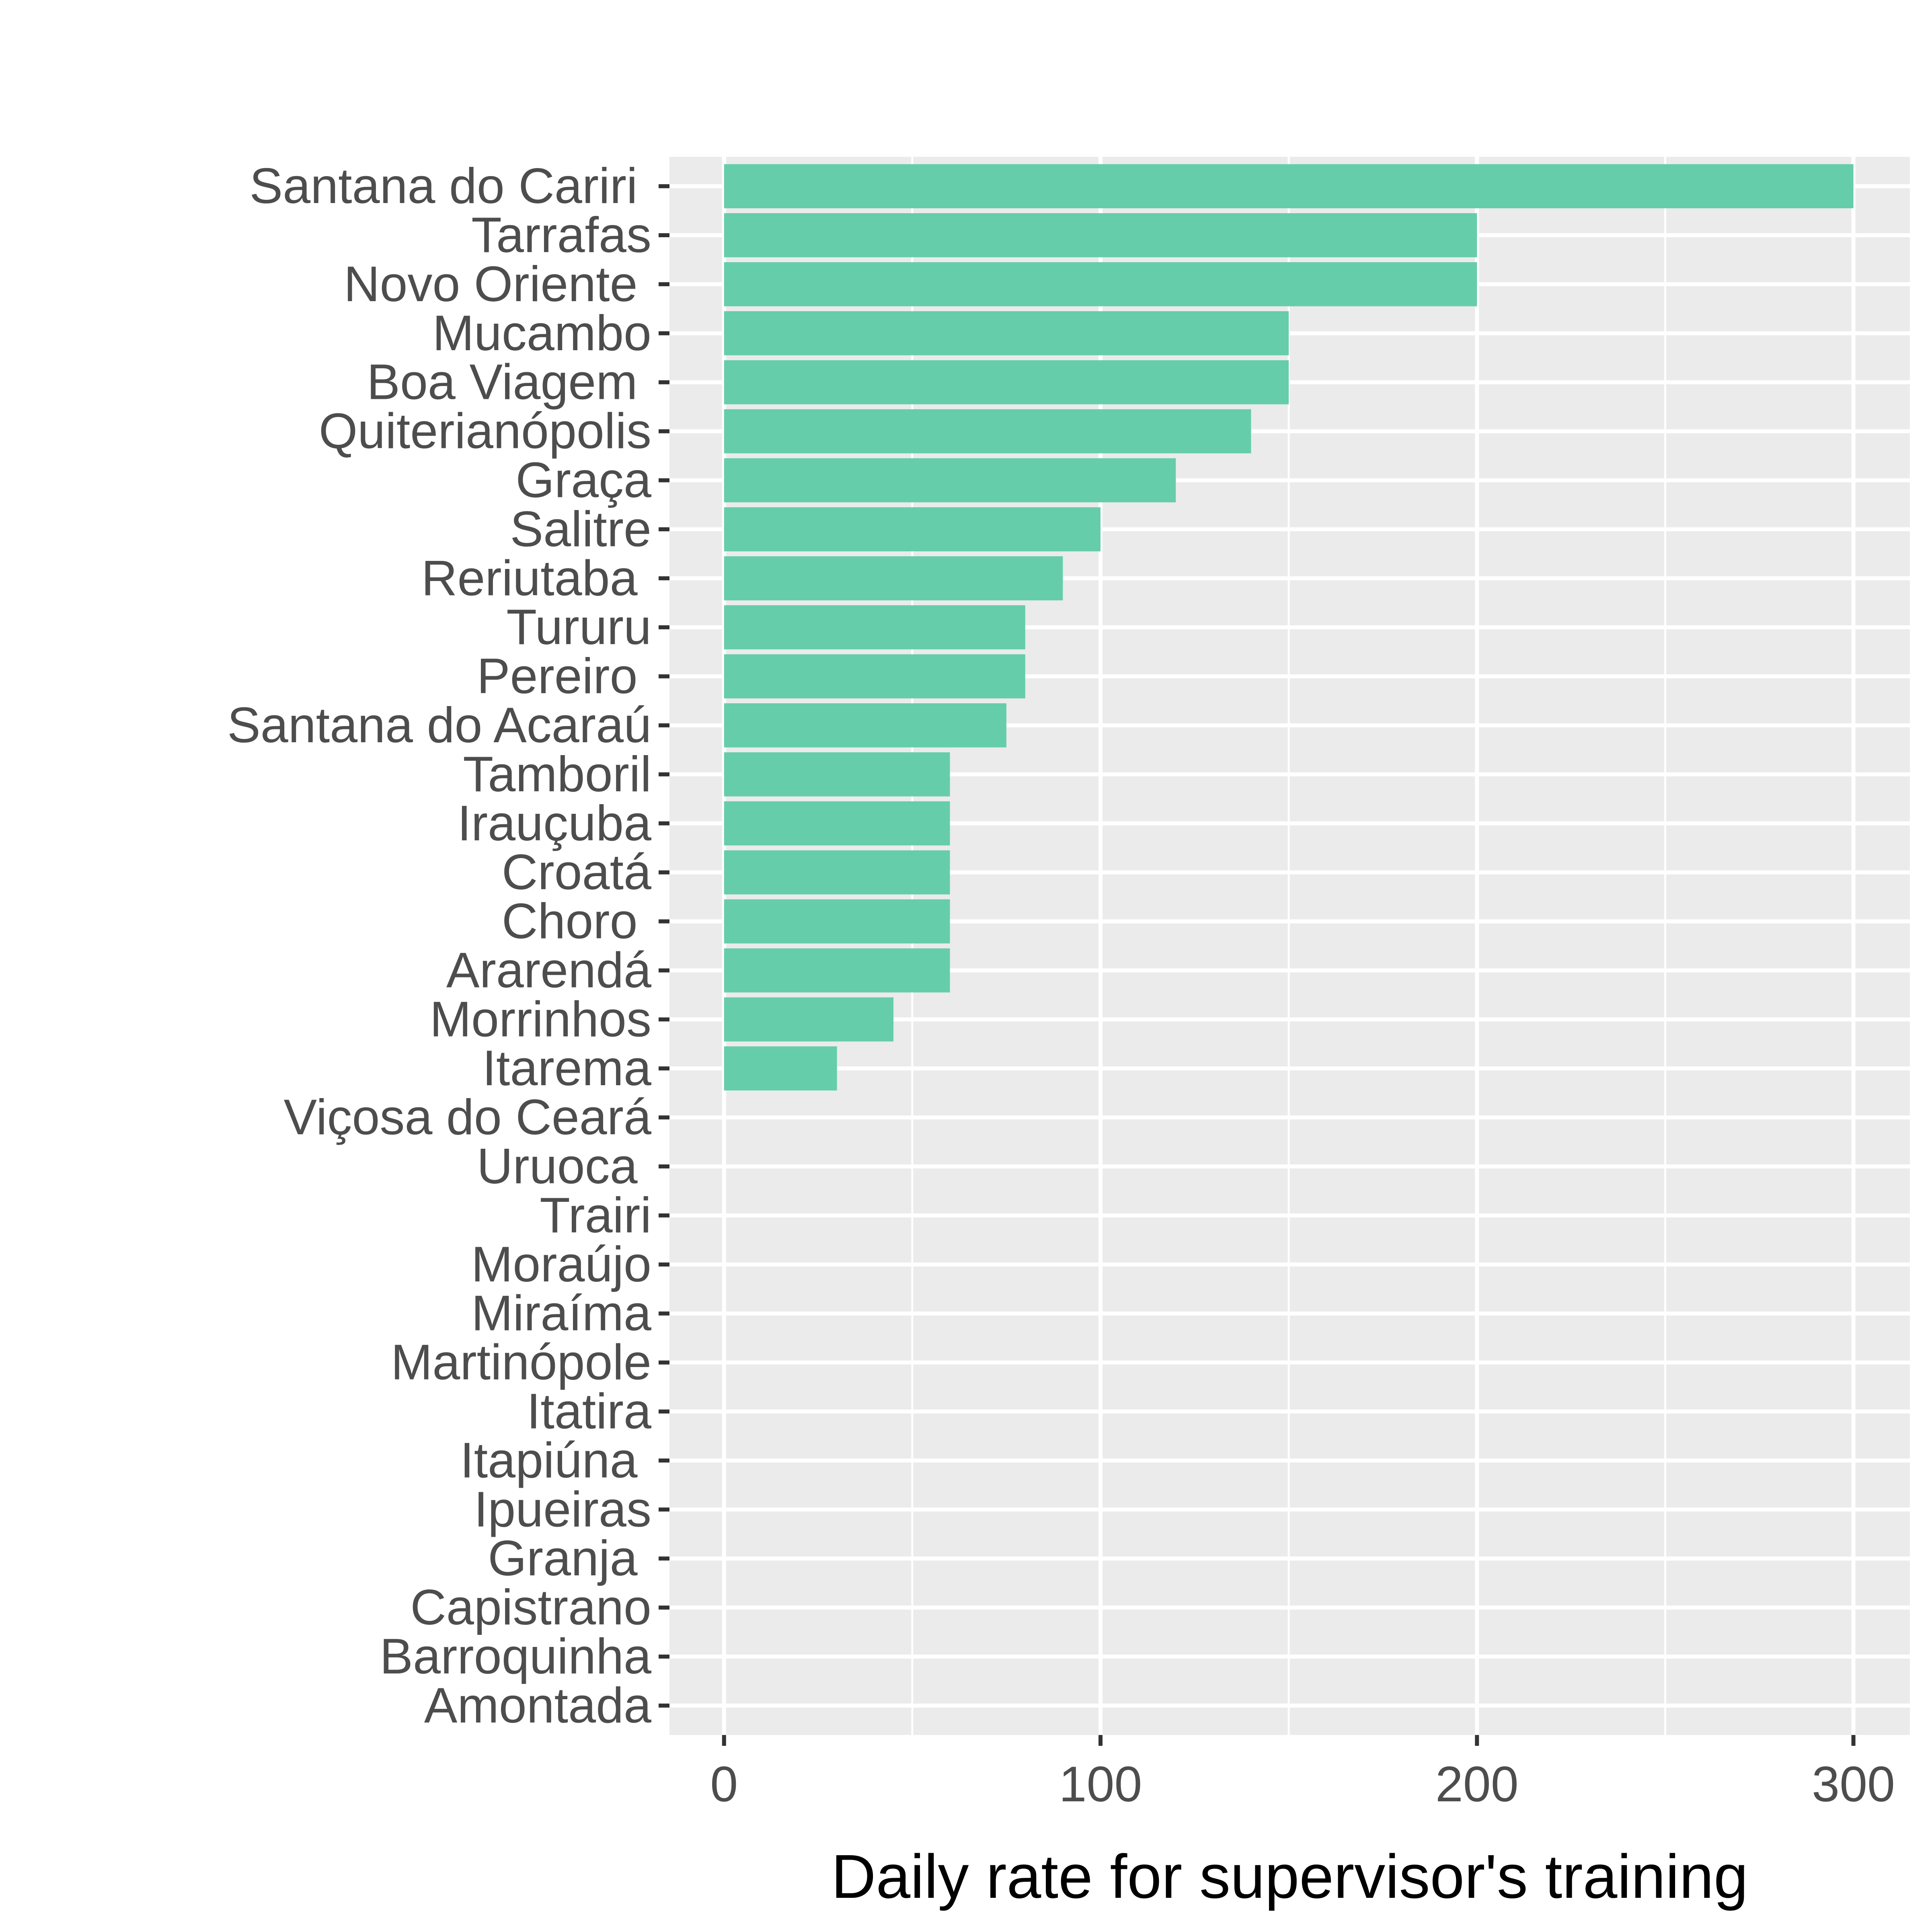  Describe the element at coordinates (515, 1656) in the screenshot. I see `y-tick-label: Barroquinha` at that location.